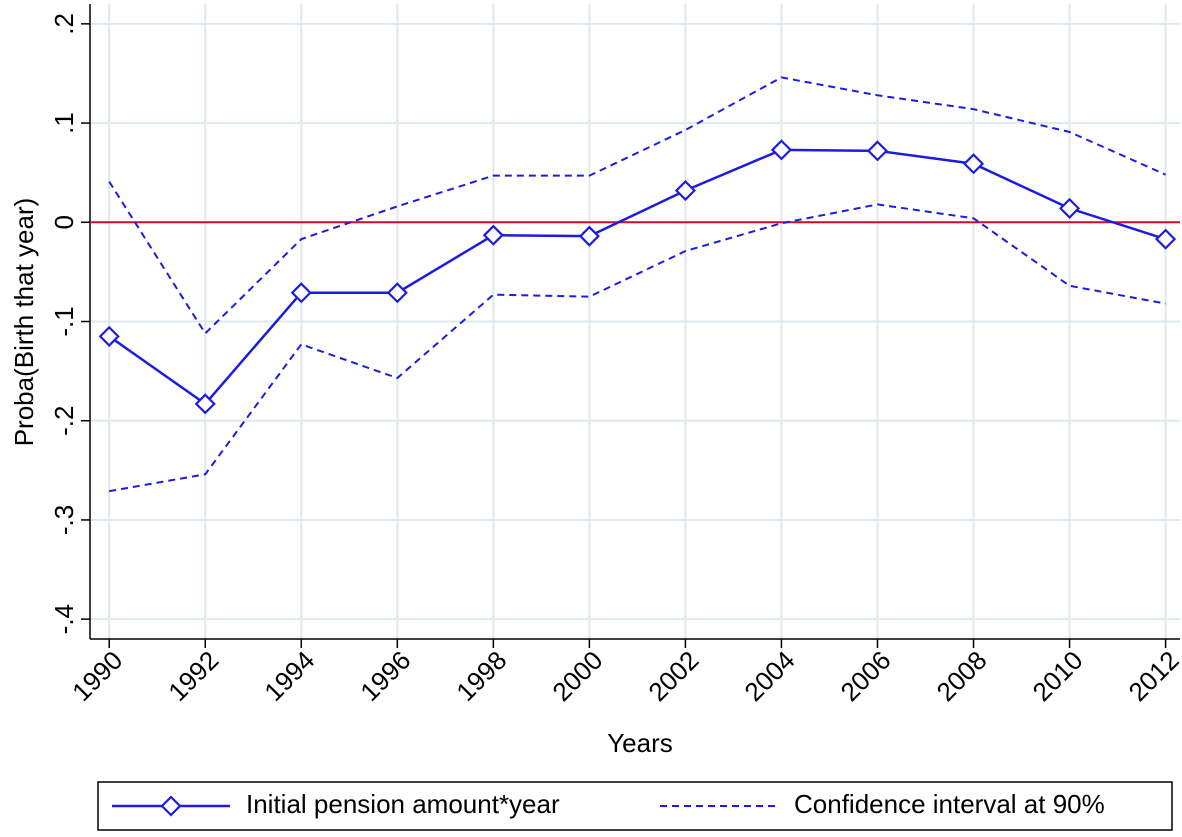 The height and width of the screenshot is (837, 1182). I want to click on y-tick-label: -.2, so click(64, 421).